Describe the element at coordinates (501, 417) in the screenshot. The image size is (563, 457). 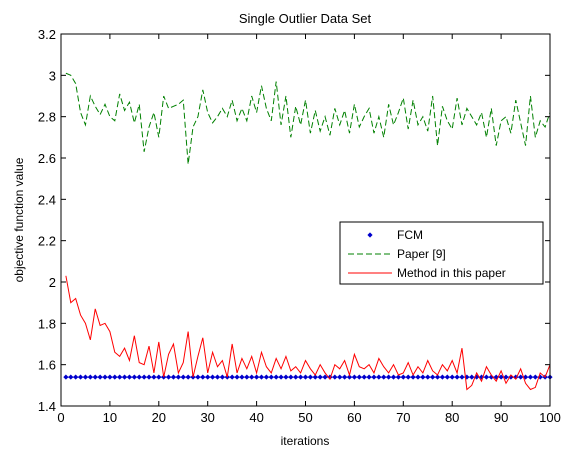
I see `x-tick-label: 90` at that location.